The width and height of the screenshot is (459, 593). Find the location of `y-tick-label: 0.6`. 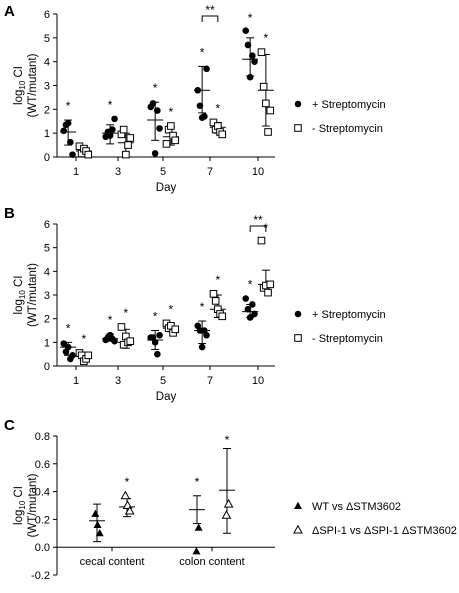

y-tick-label: 0.6 is located at coordinates (42, 465).